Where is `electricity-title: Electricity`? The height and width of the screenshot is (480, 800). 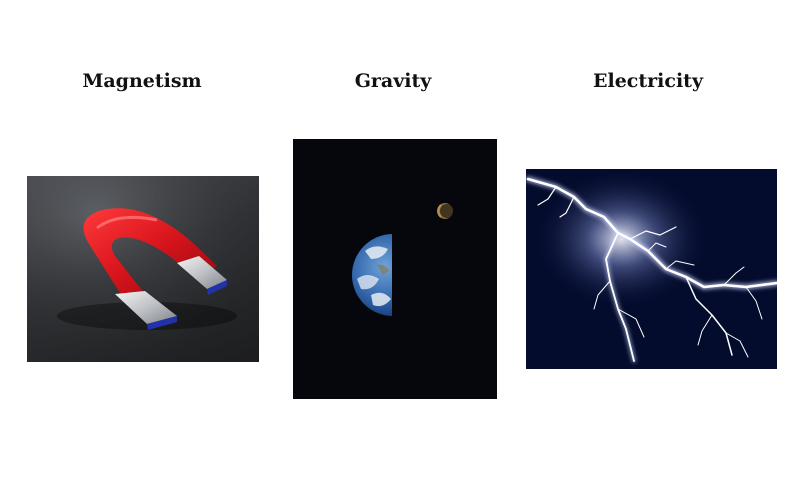 electricity-title: Electricity is located at coordinates (648, 81).